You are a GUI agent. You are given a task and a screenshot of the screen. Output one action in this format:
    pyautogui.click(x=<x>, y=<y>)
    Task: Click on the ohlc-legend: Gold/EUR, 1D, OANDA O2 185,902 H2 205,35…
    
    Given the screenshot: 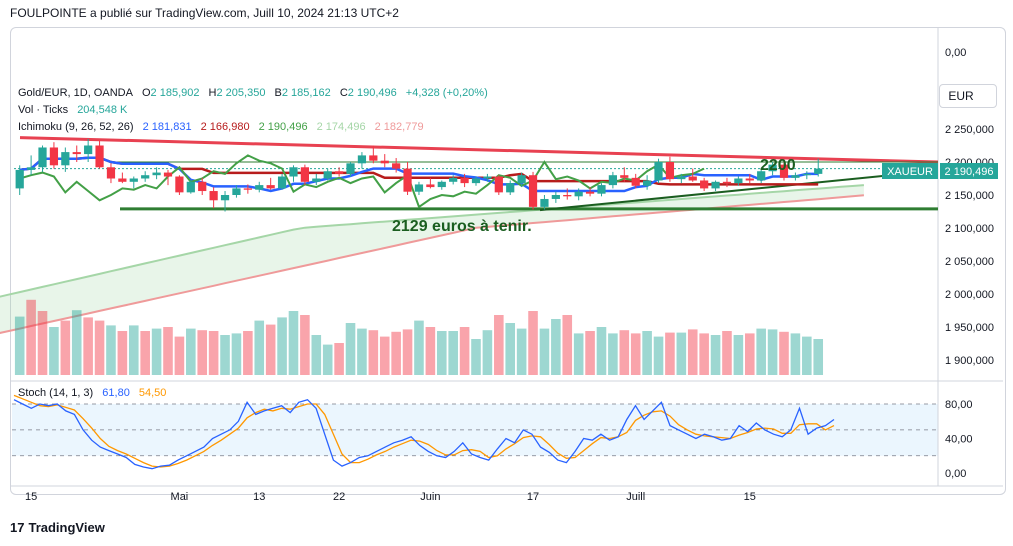 What is the action you would take?
    pyautogui.click(x=253, y=93)
    